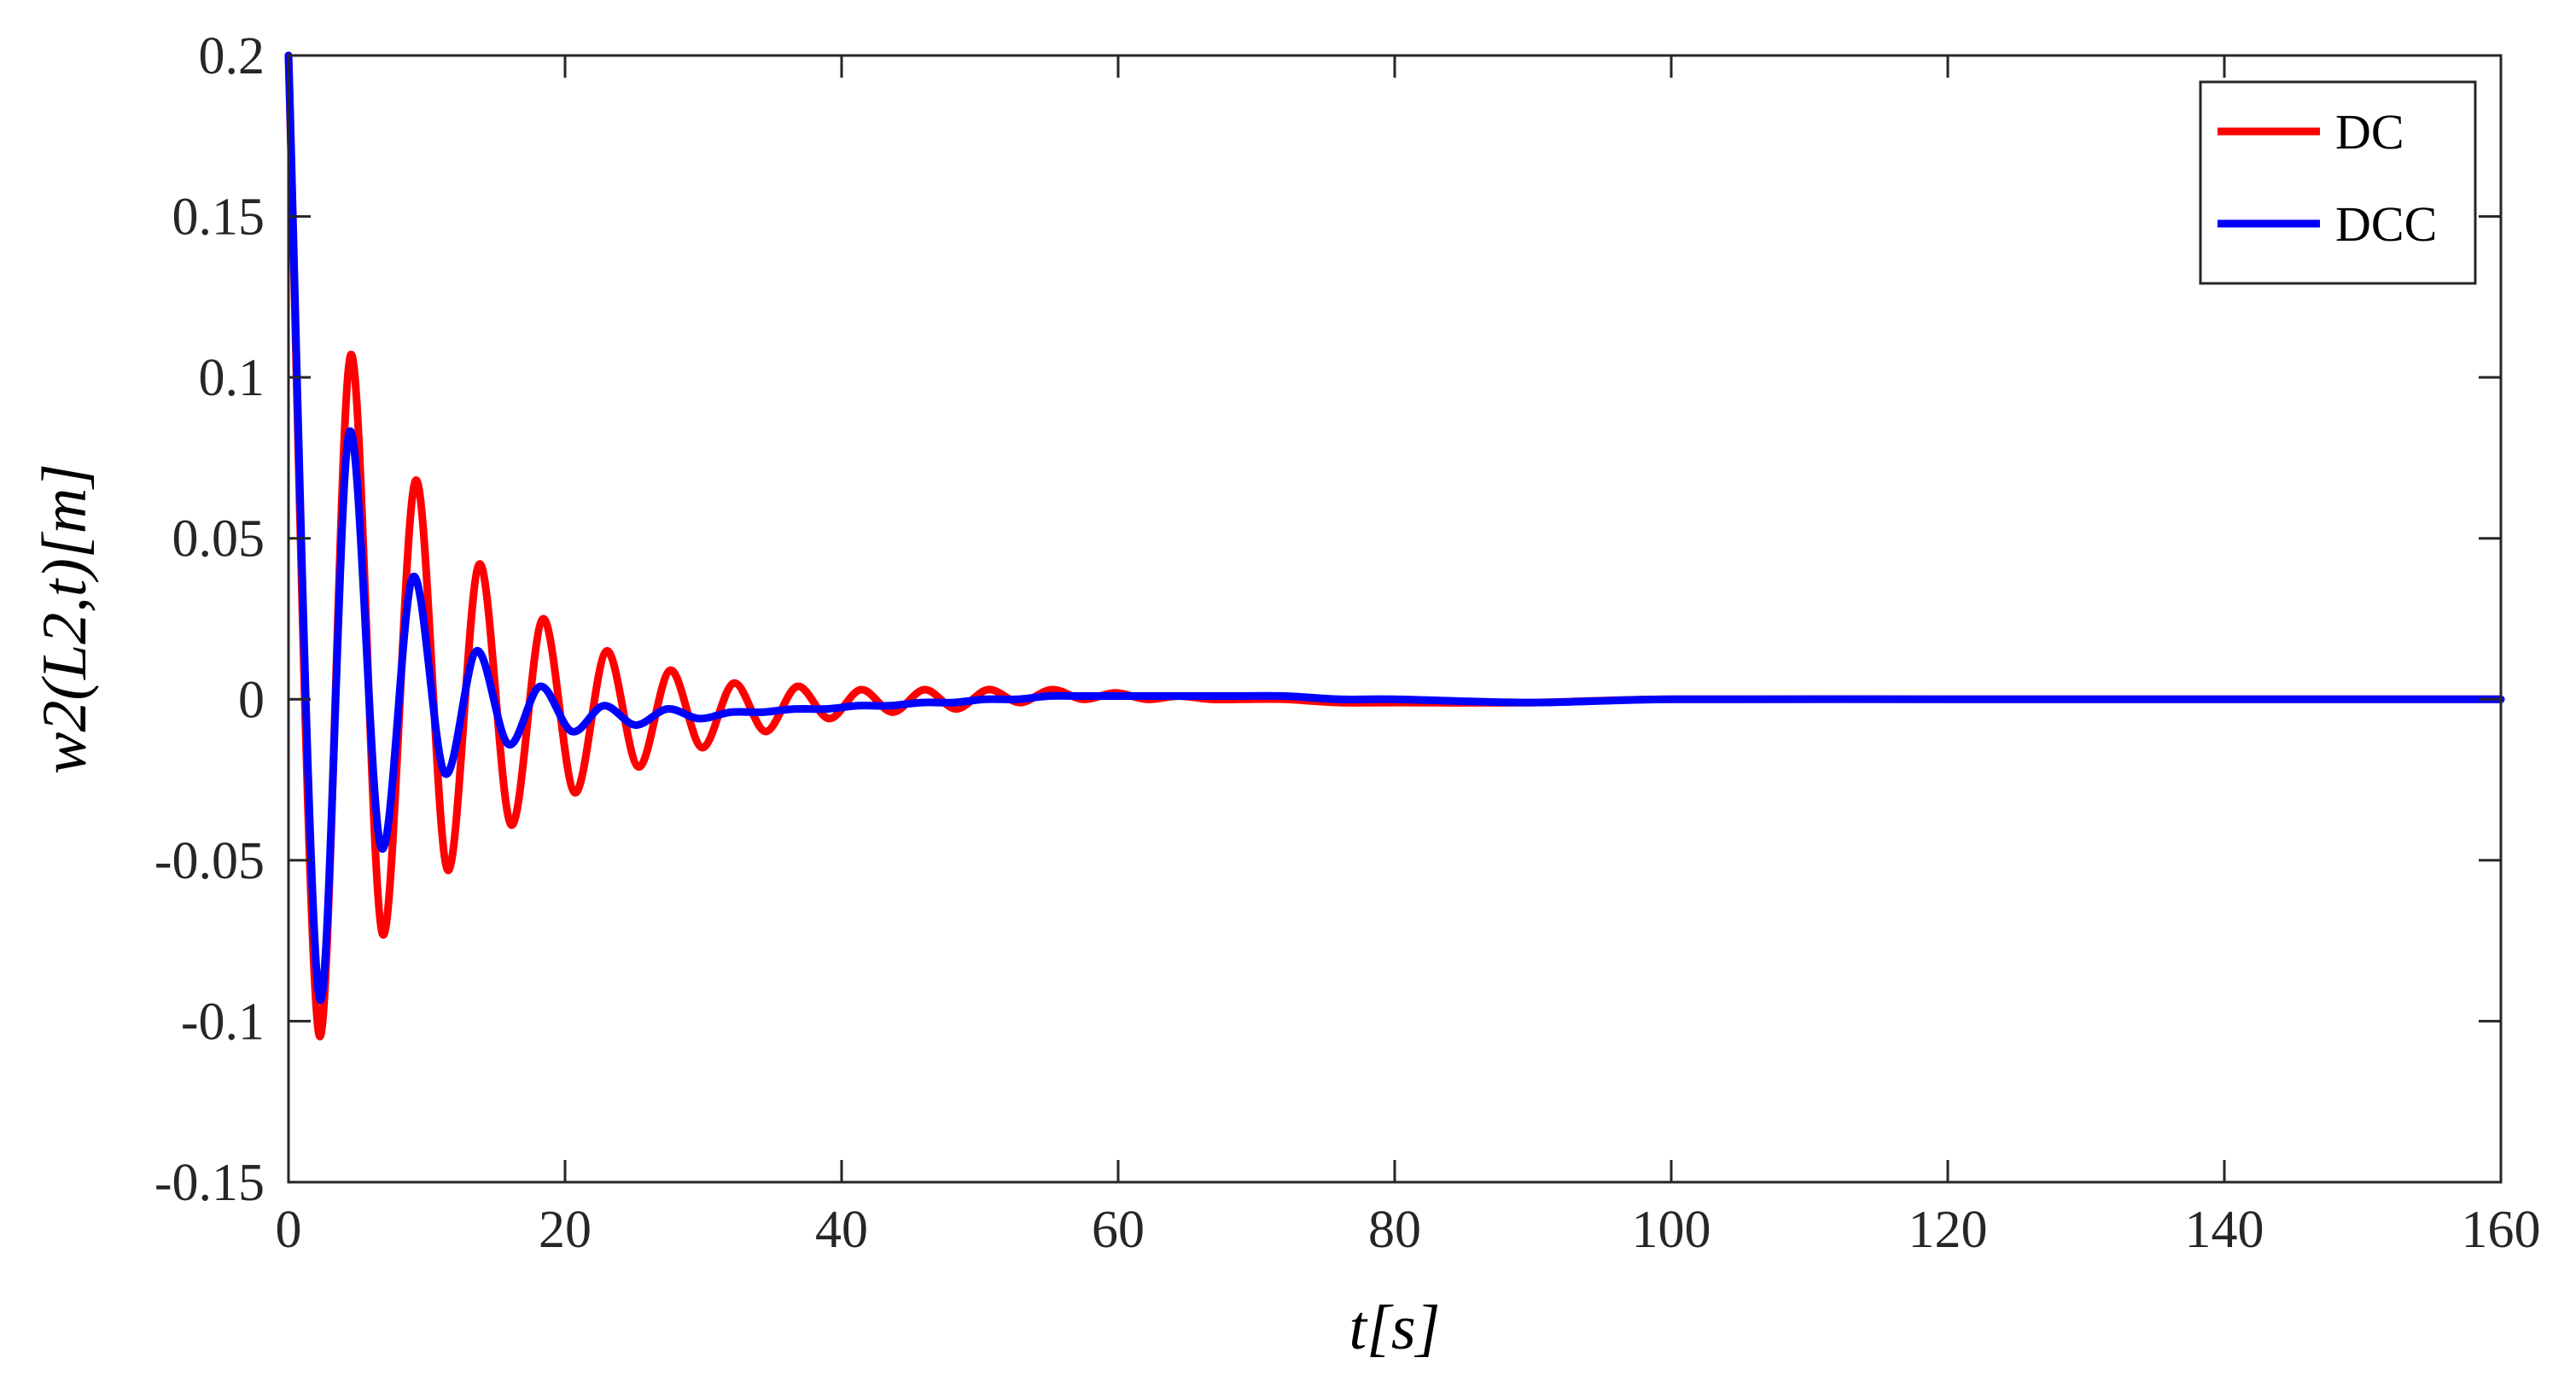 This screenshot has height=1387, width=2576. What do you see at coordinates (218, 539) in the screenshot?
I see `y-tick-label: 0.05` at bounding box center [218, 539].